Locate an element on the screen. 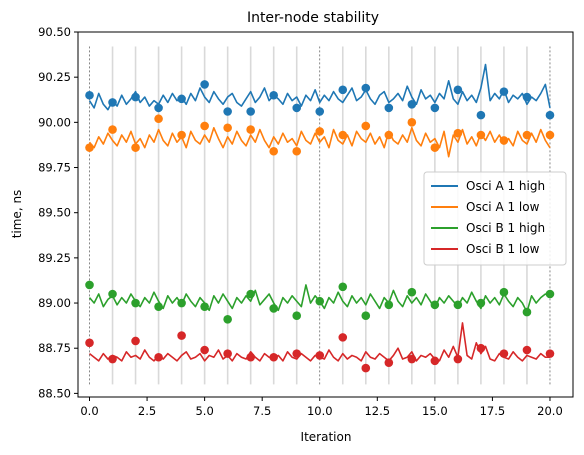 The height and width of the screenshot is (455, 584). y-tick-label: 89.75 is located at coordinates (54, 168).